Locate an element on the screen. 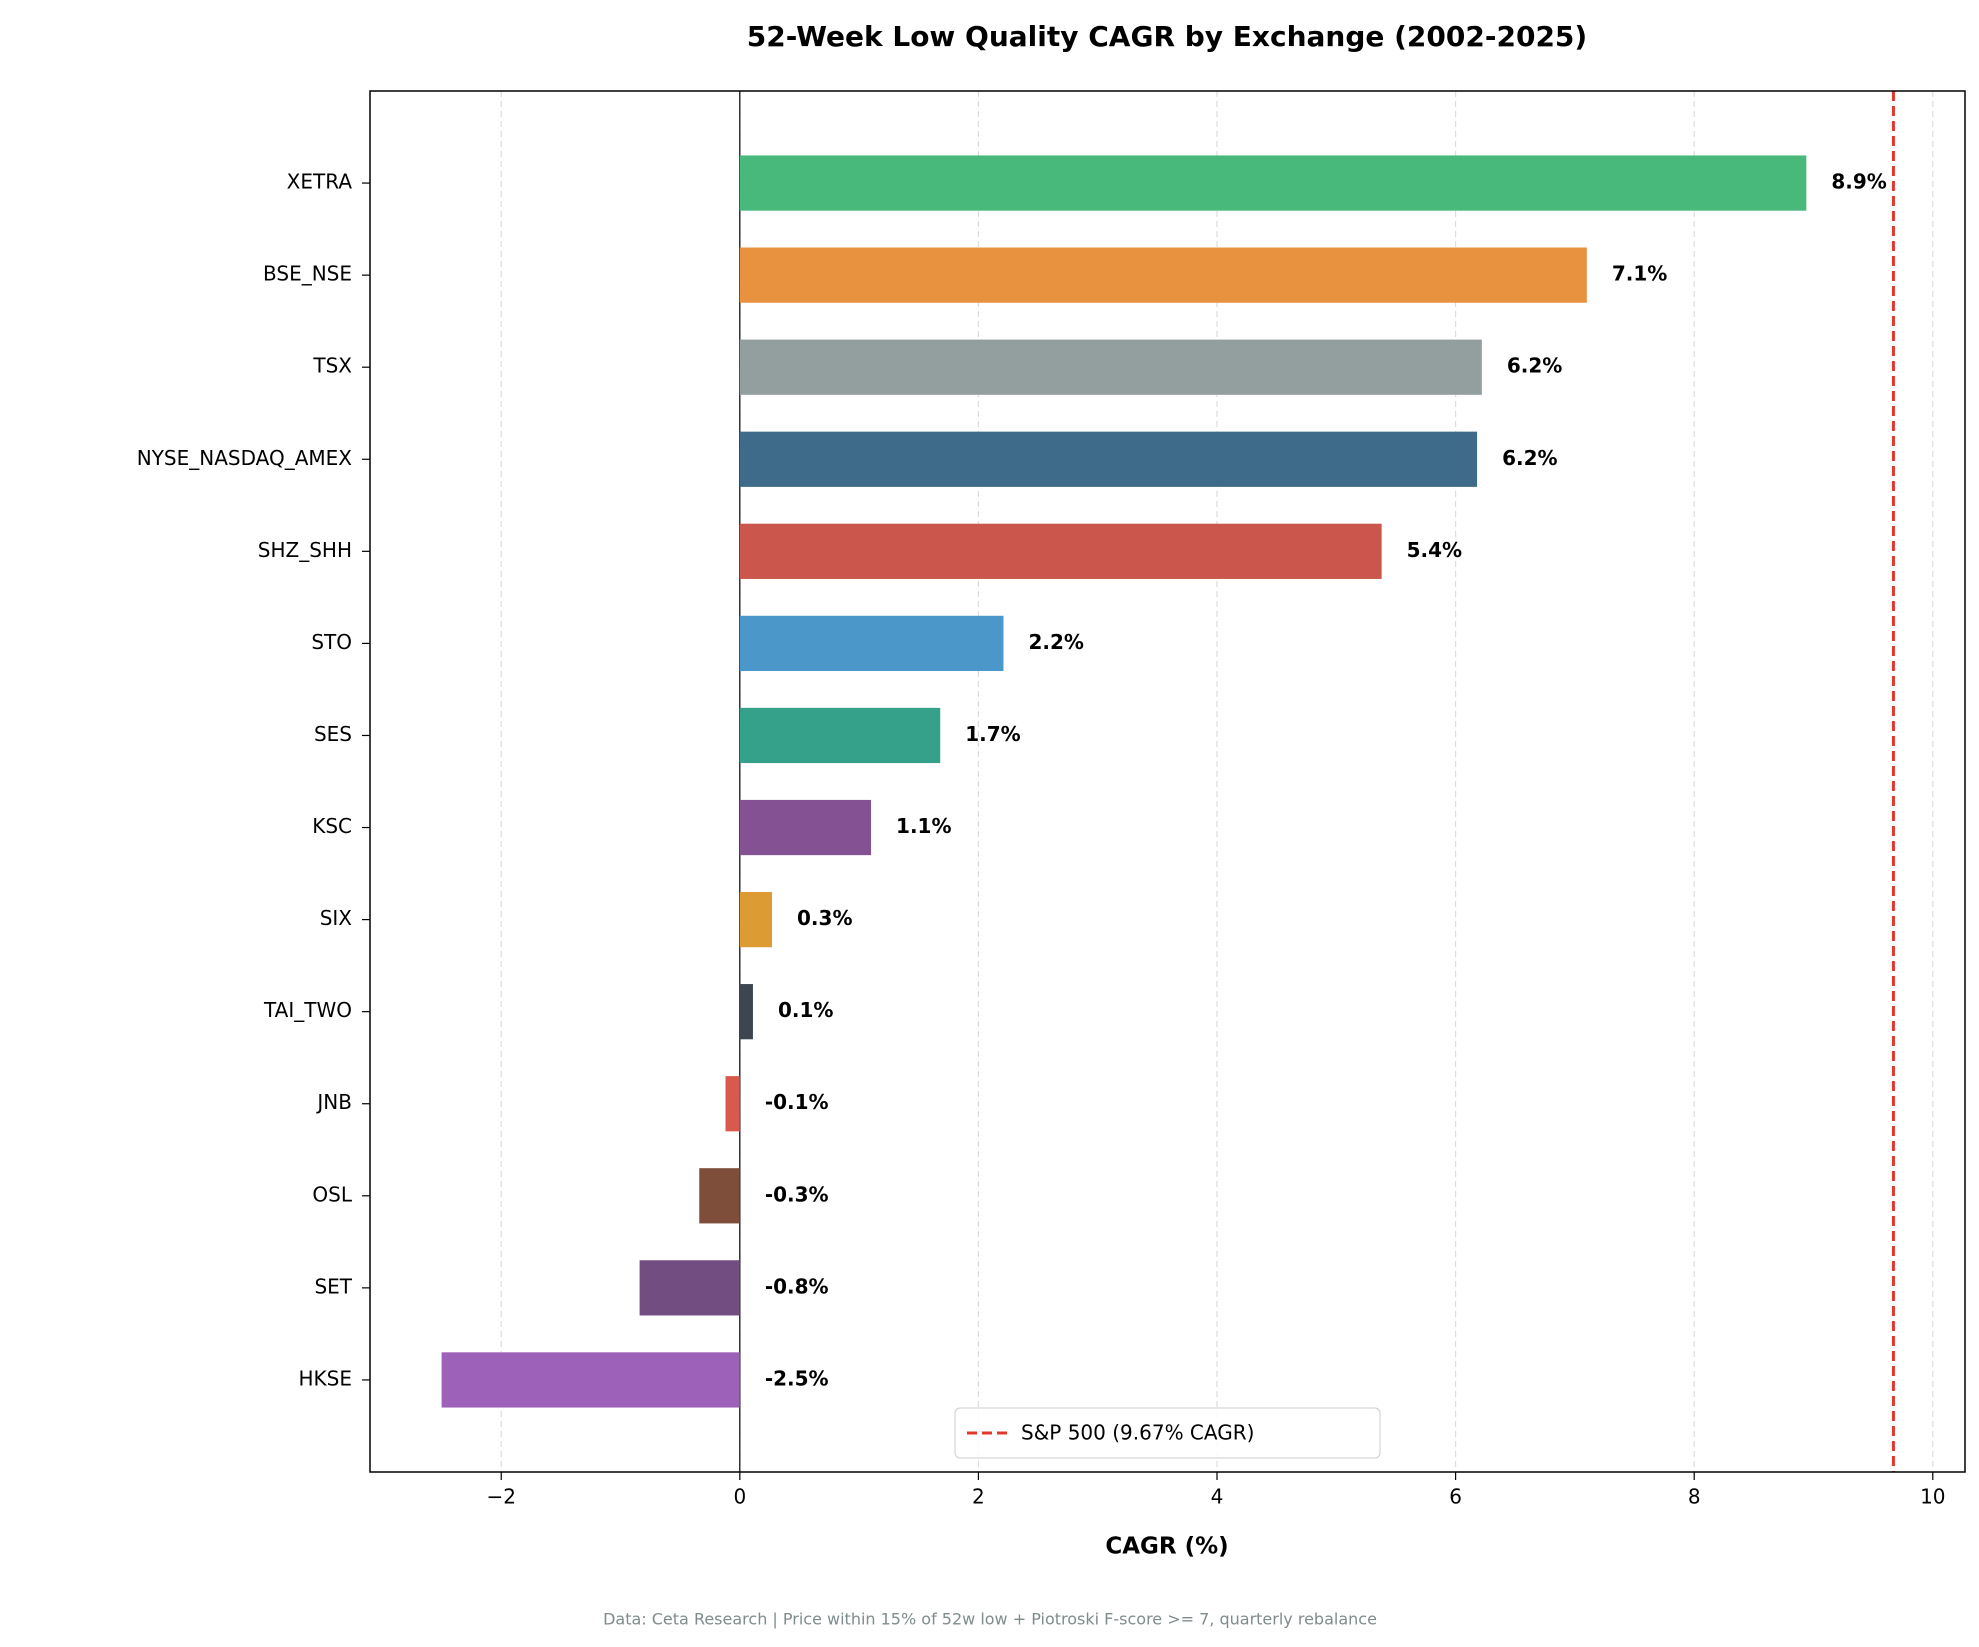 This screenshot has height=1647, width=1979. value-label: 8.9% is located at coordinates (1858, 182).